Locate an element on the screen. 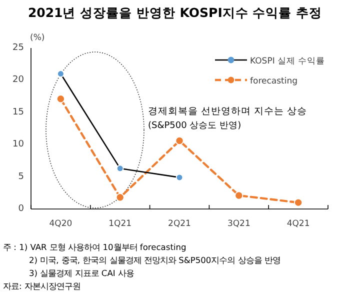 The width and height of the screenshot is (350, 294). y-tick-label: 25 is located at coordinates (18, 48).